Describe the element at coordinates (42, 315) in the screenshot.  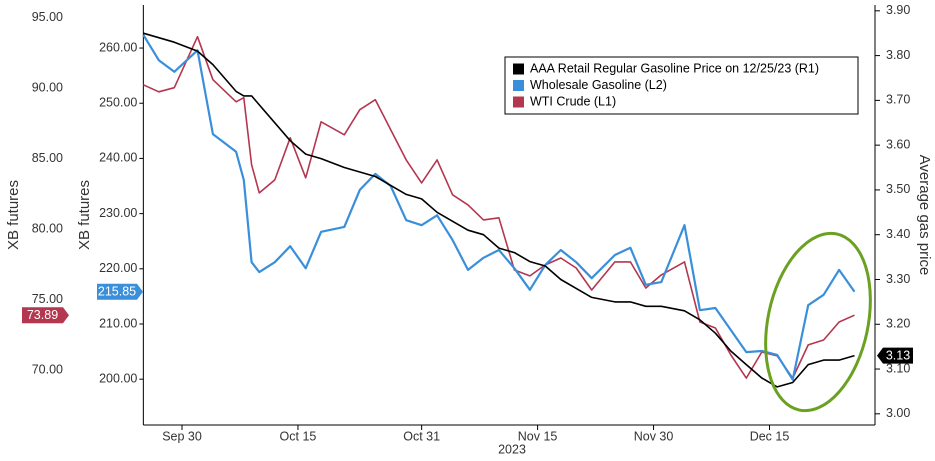
I see `tag-label: 73.89` at that location.